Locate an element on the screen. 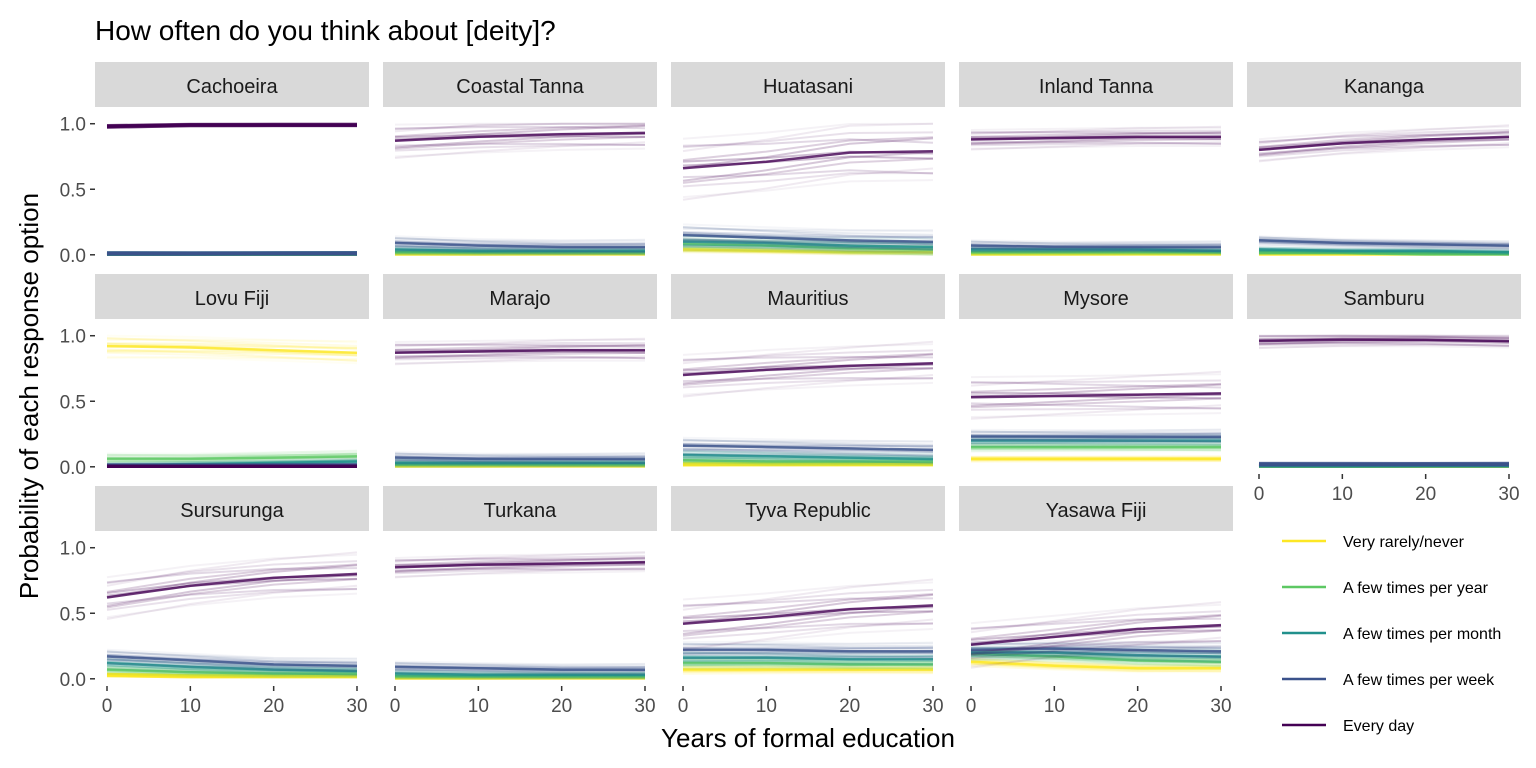  facet-kananga: Kananga is located at coordinates (1384, 159).